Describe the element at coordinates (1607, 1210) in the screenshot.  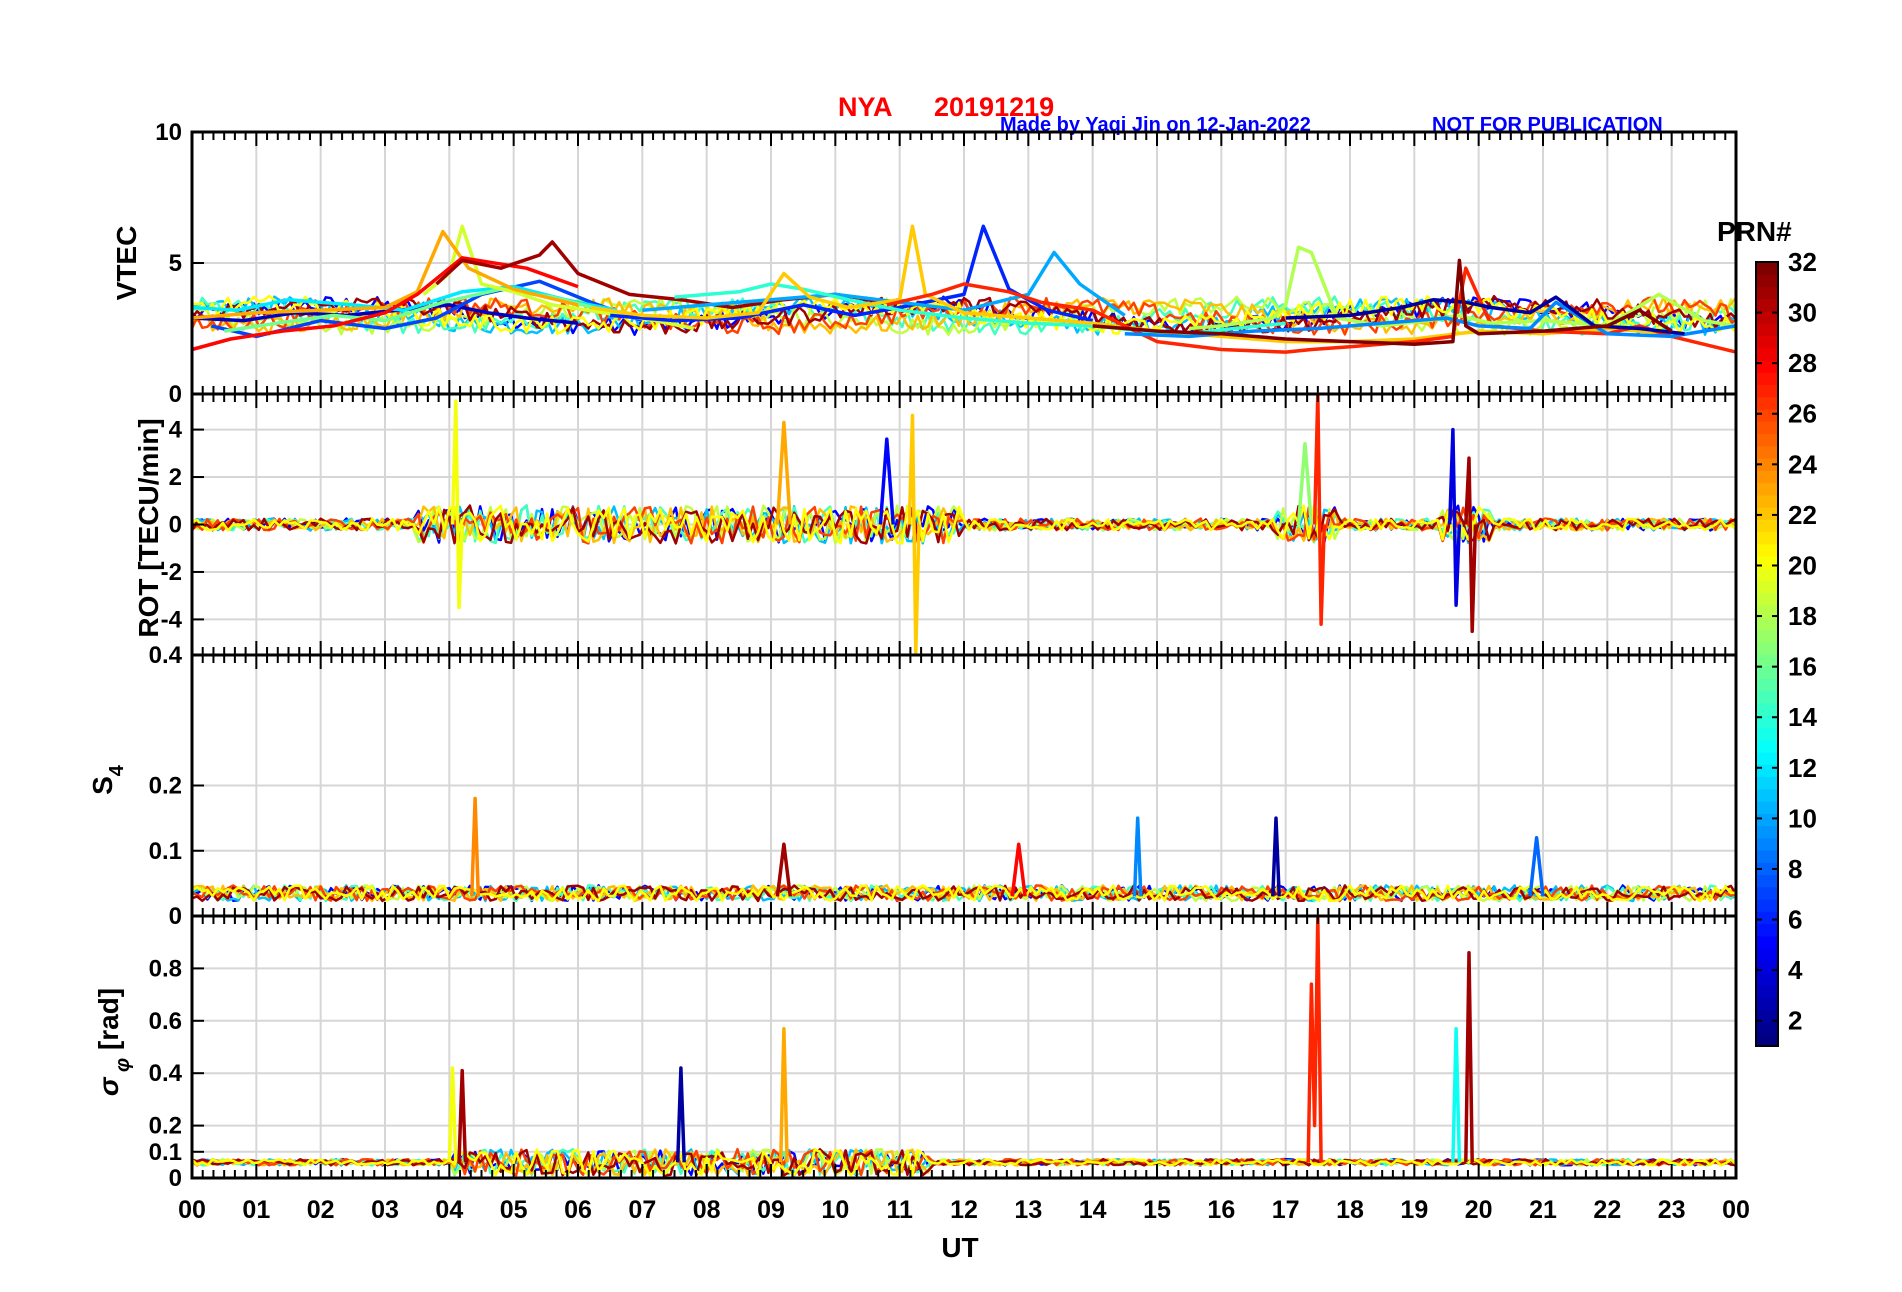
I see `x-tick-label: 22` at that location.